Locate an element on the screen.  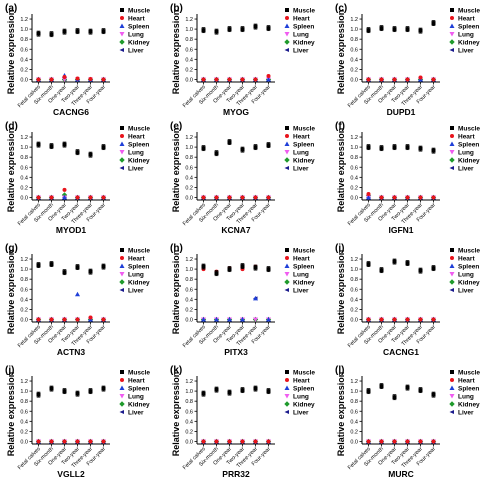
panel-label: (c) is located at coordinates (341, 8).